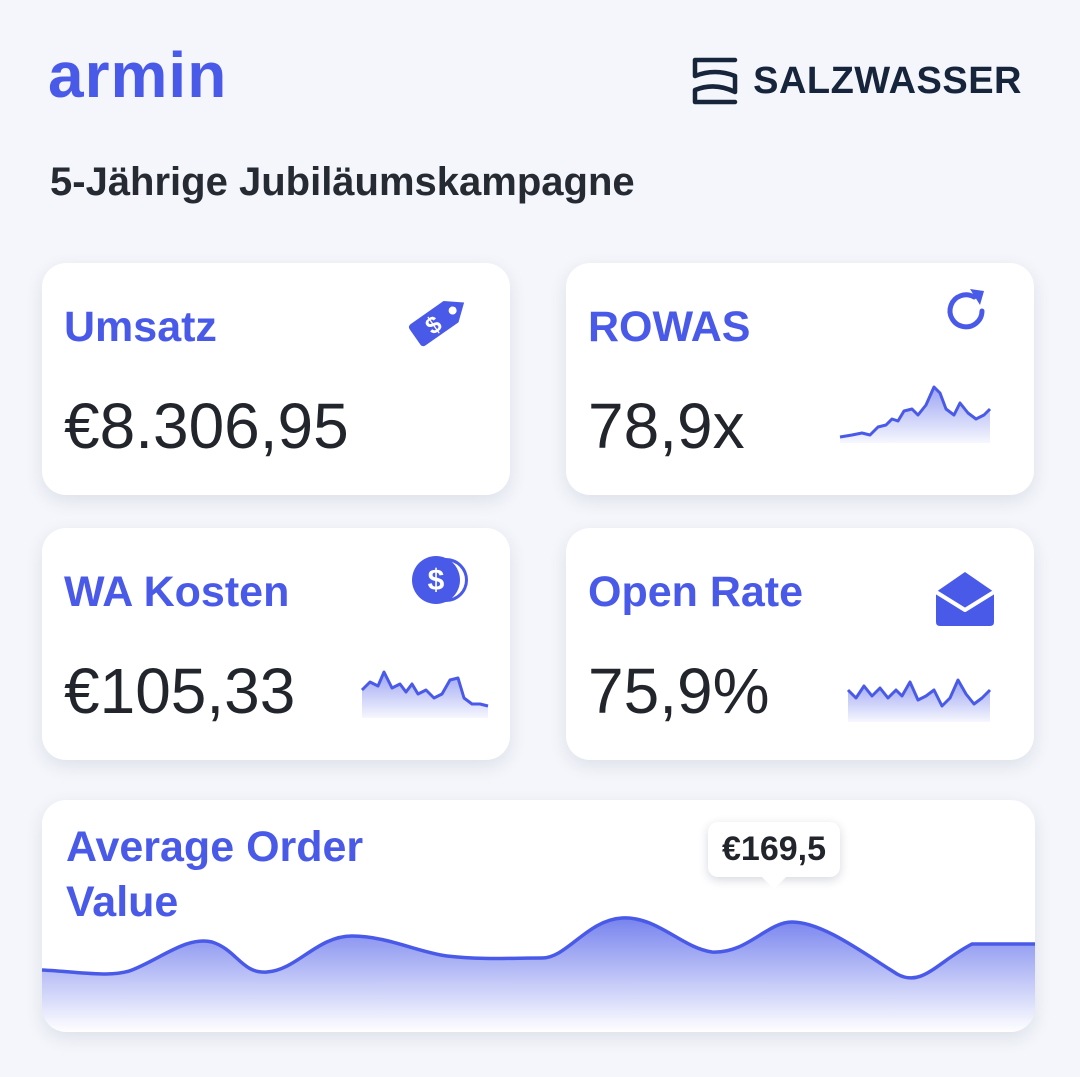 This screenshot has width=1080, height=1077. I want to click on price-tag-dollar-icon: $, so click(436, 324).